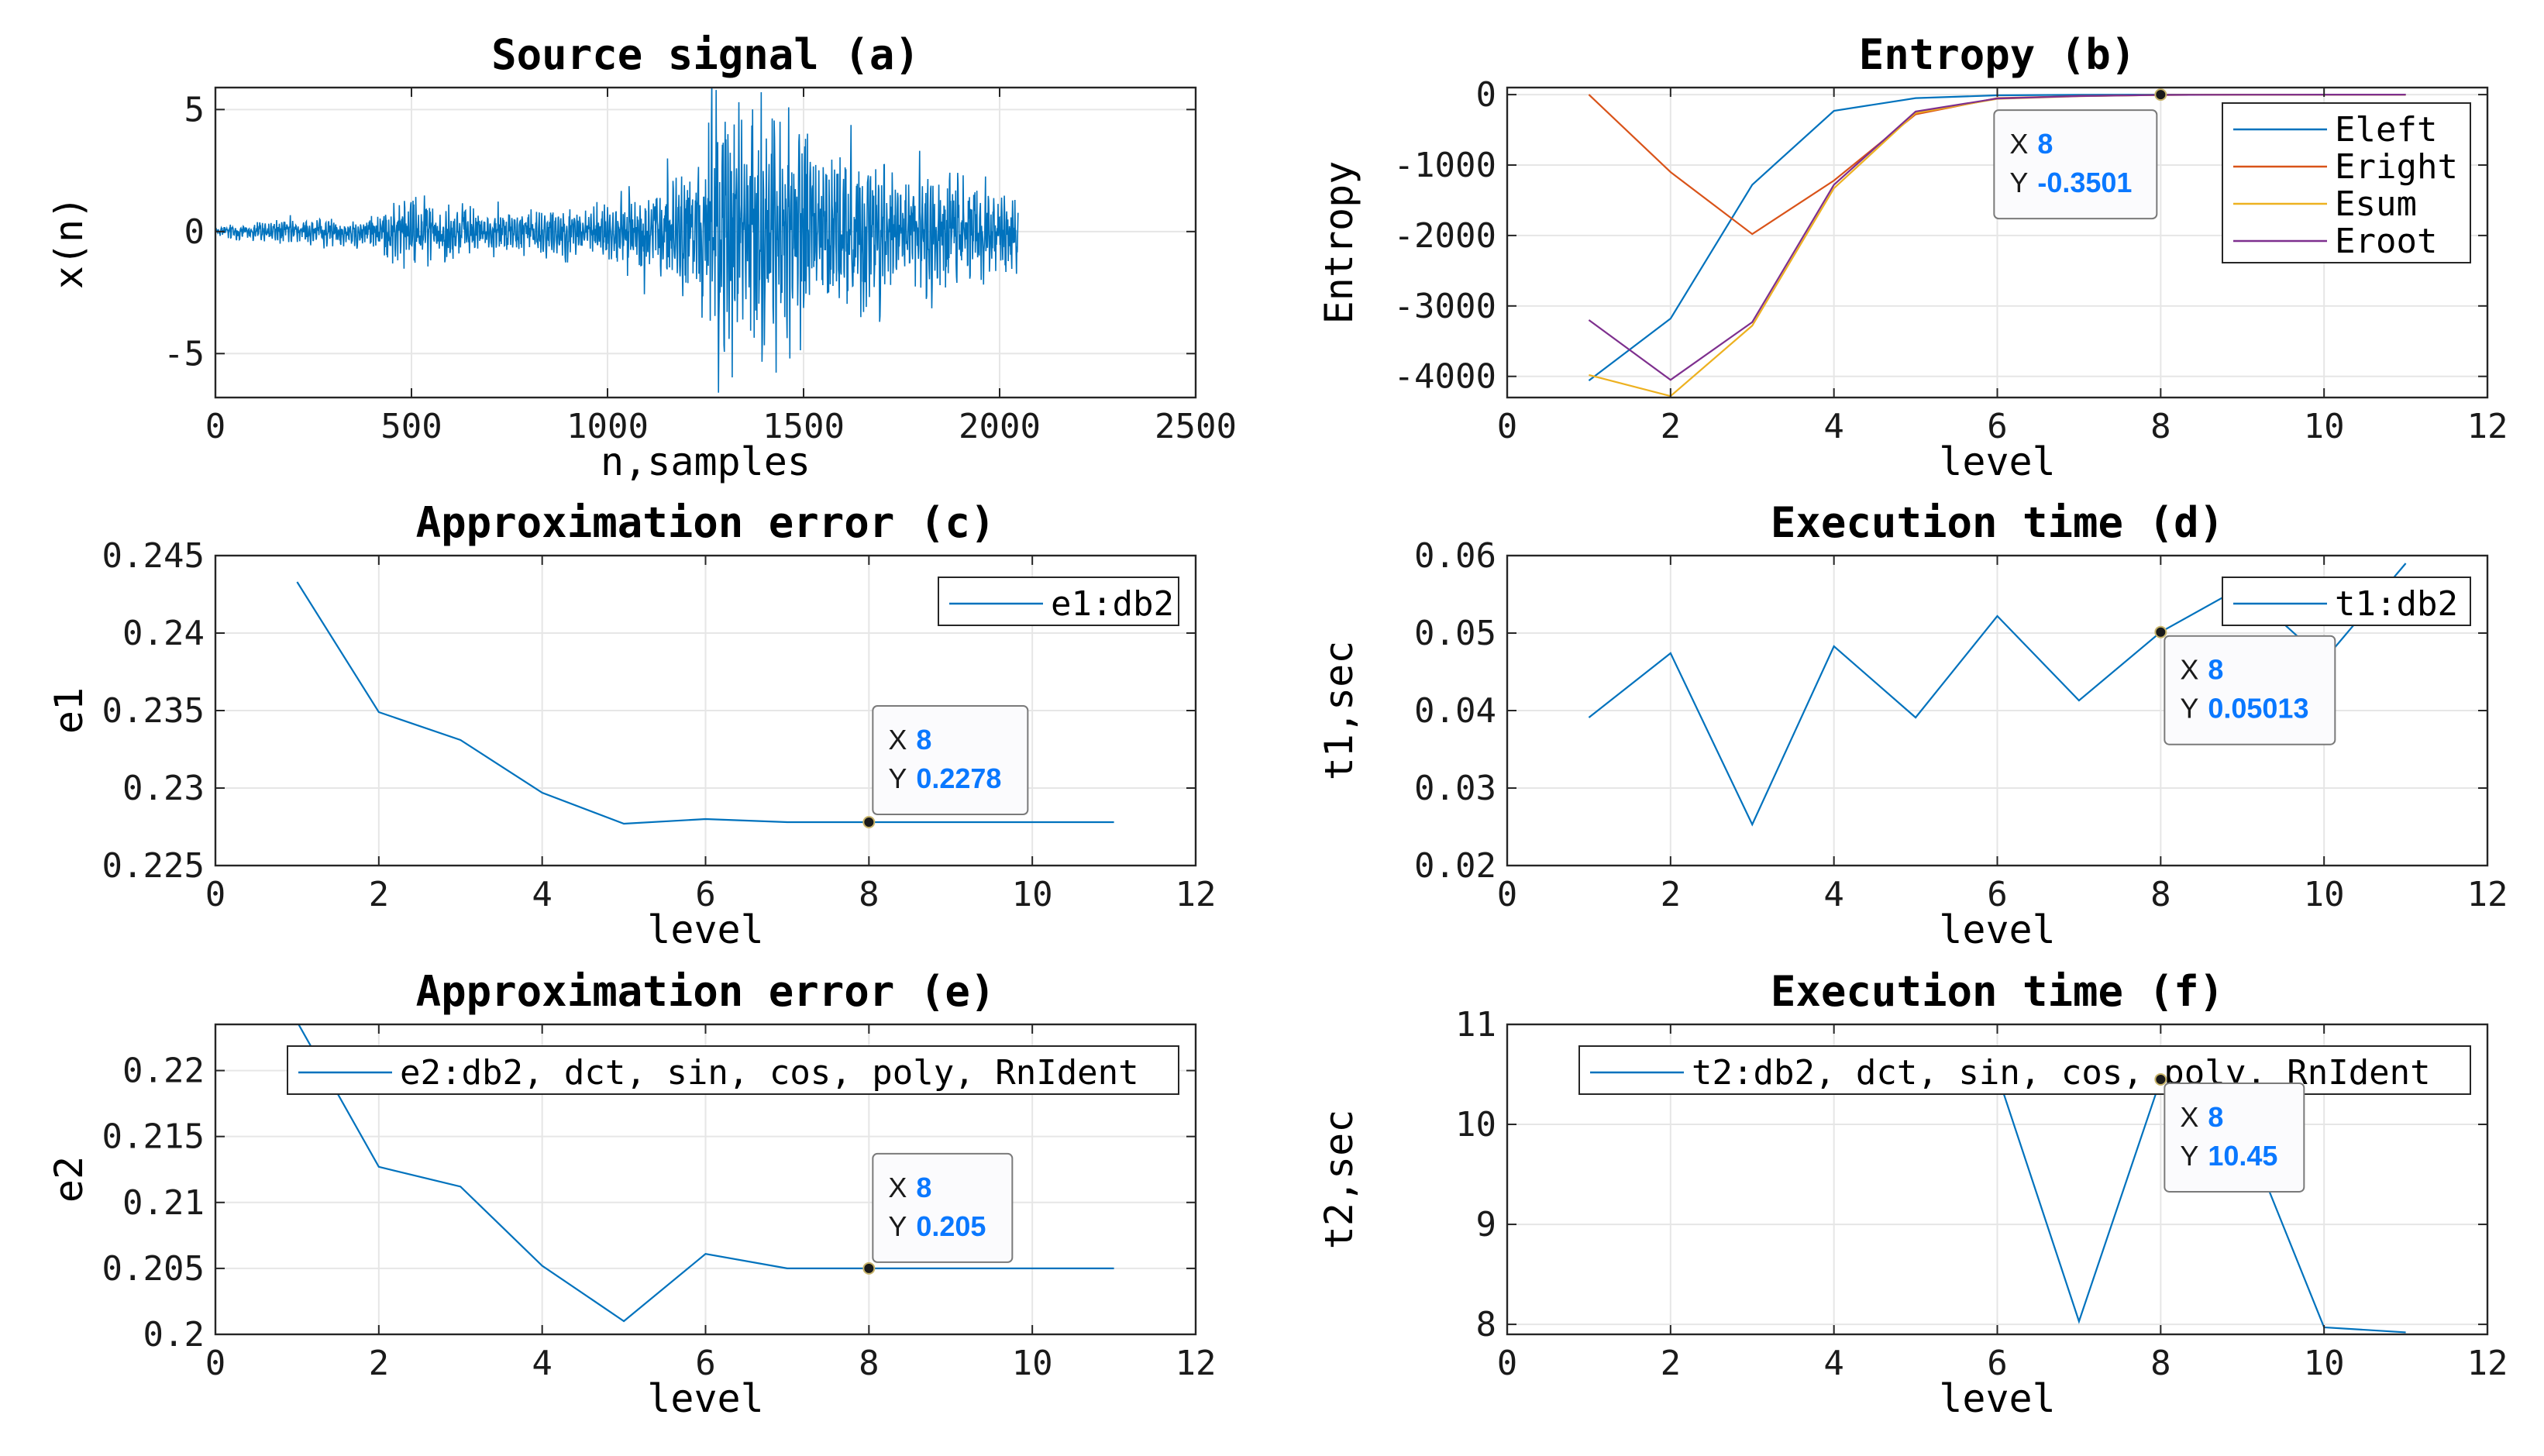 This screenshot has height=1456, width=2544. Describe the element at coordinates (1486, 1224) in the screenshot. I see `y-tick-label: 9` at that location.